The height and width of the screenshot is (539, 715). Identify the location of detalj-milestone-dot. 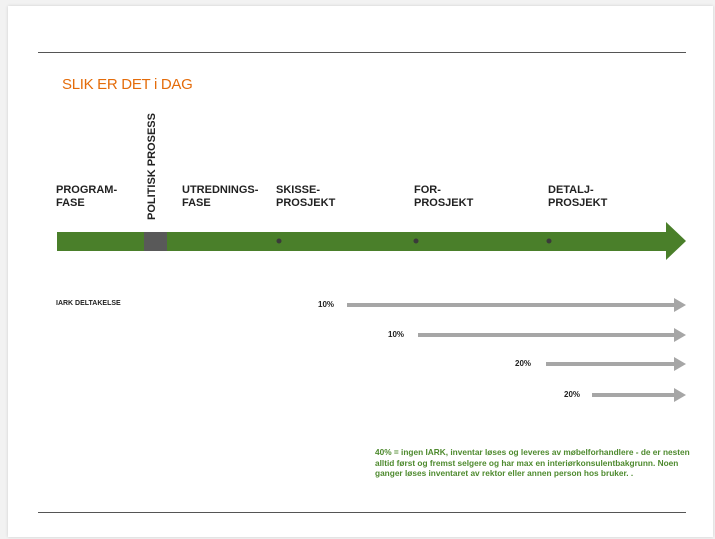
(549, 241).